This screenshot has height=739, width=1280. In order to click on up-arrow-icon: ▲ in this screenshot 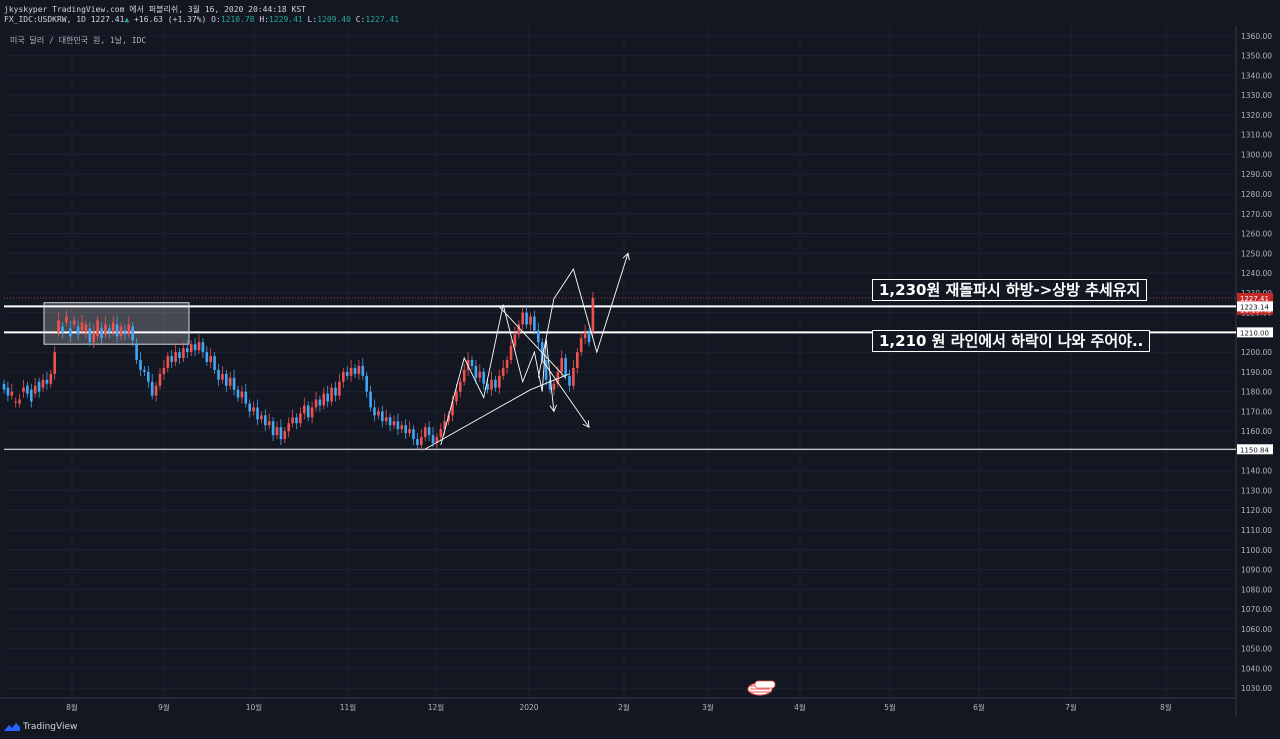, I will do `click(127, 19)`.